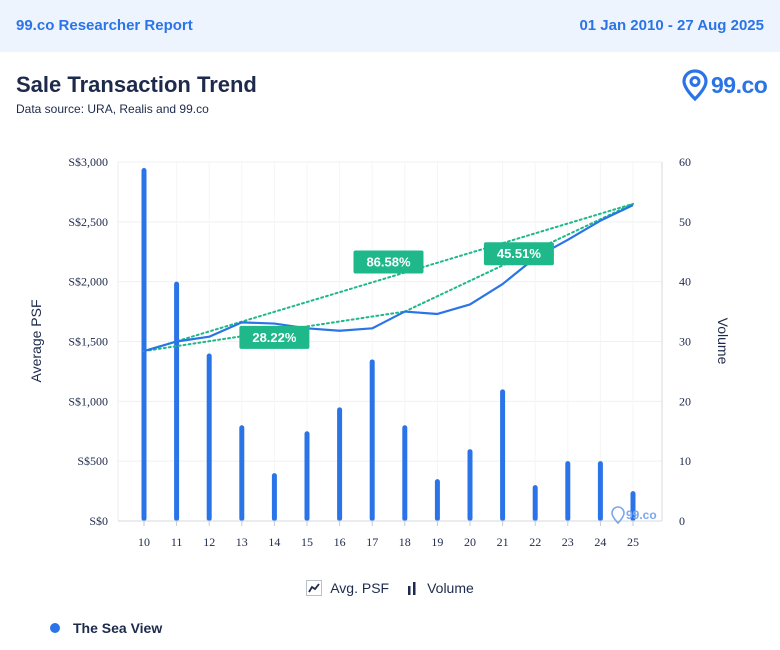 The image size is (780, 650). Describe the element at coordinates (503, 542) in the screenshot. I see `x-tick-label: 21` at that location.